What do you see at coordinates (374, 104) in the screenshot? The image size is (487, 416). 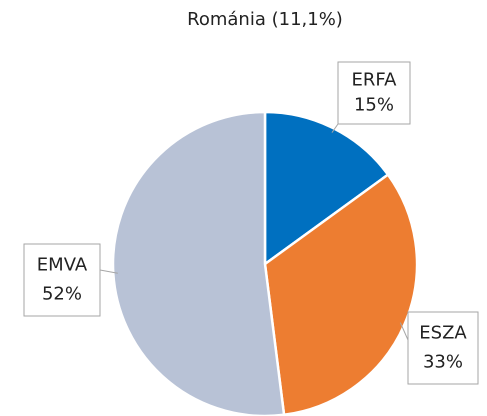 I see `value-label: 15%` at bounding box center [374, 104].